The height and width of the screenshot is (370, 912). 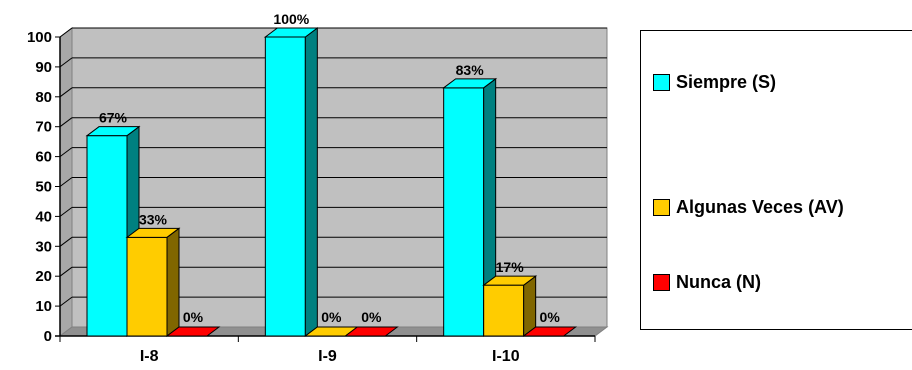 I want to click on y-tick-label: 30, so click(x=43, y=246).